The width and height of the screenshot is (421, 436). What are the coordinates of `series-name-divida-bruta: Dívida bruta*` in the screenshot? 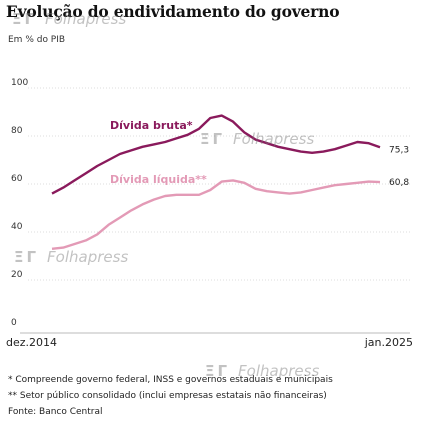 It's located at (151, 125).